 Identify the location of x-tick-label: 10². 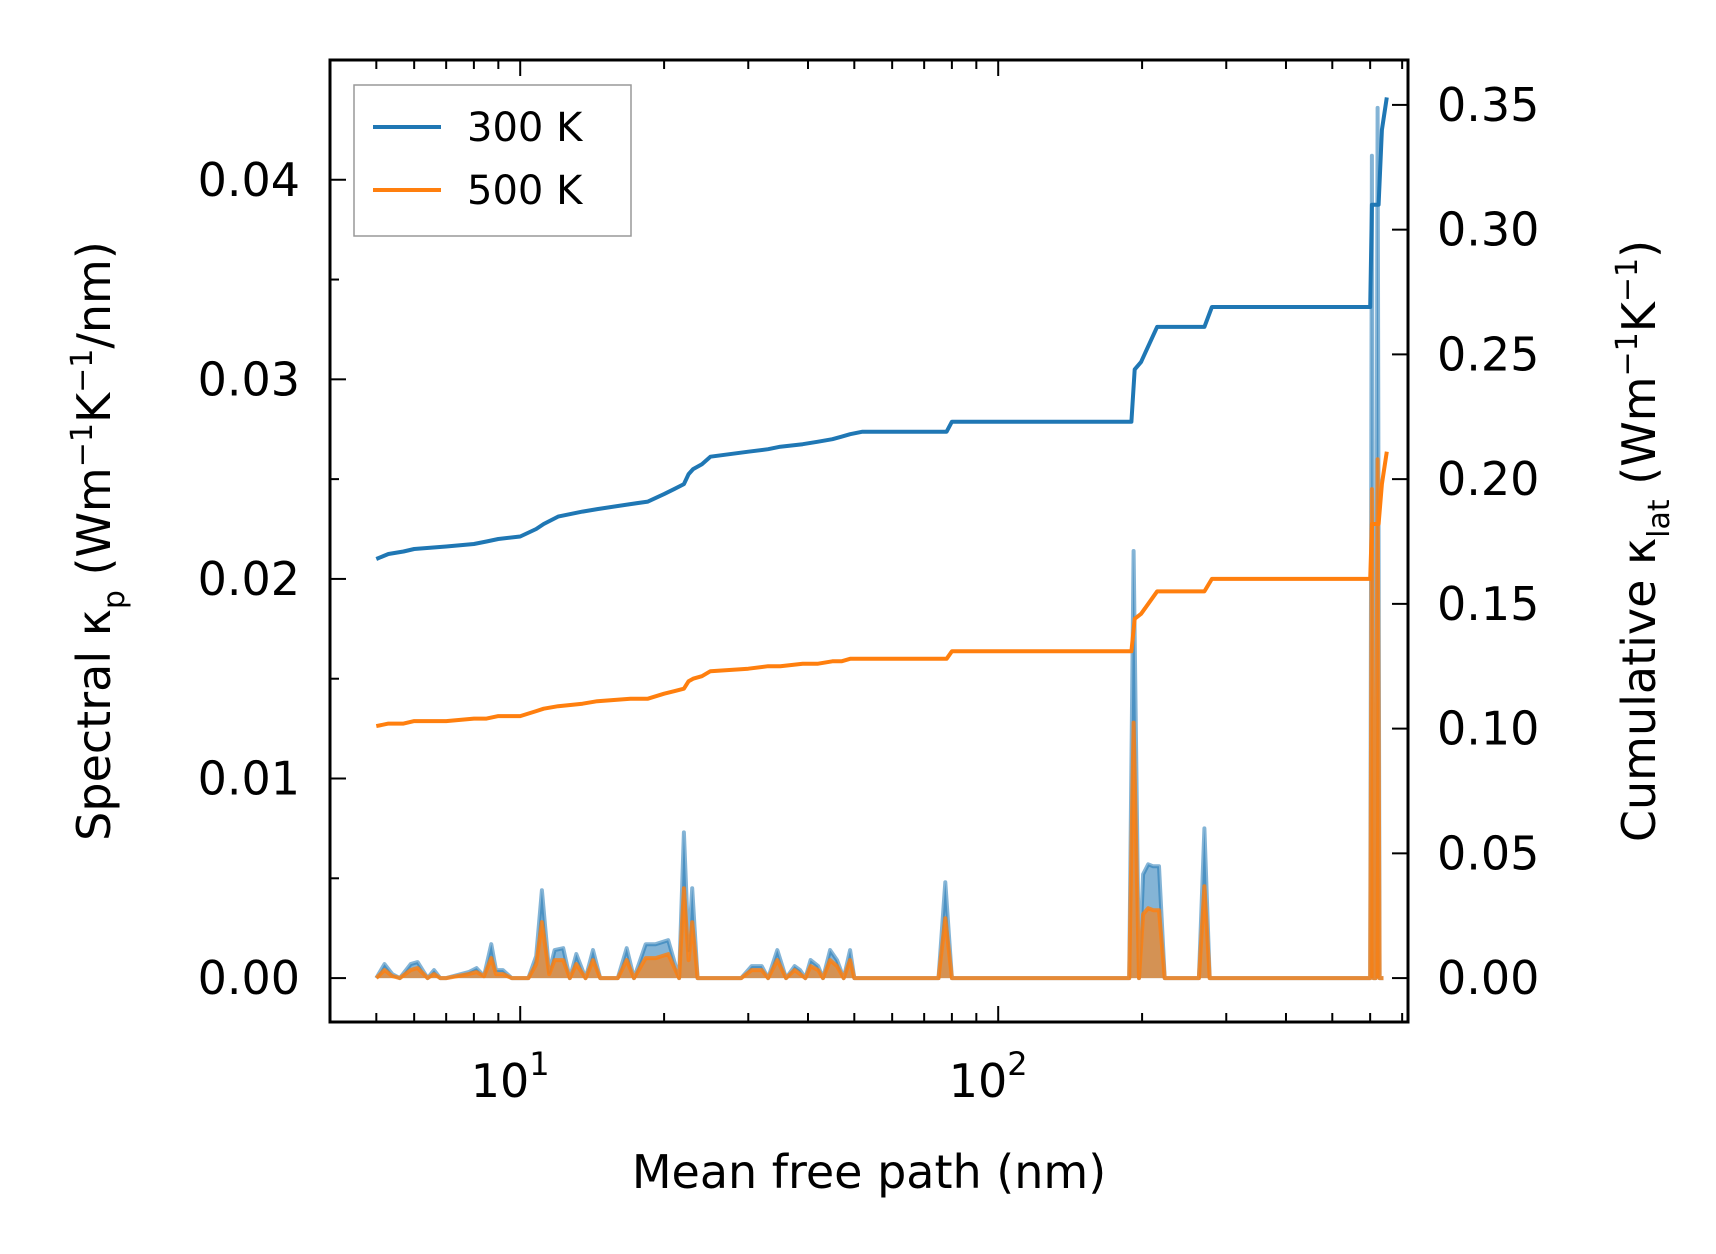
(988, 1076).